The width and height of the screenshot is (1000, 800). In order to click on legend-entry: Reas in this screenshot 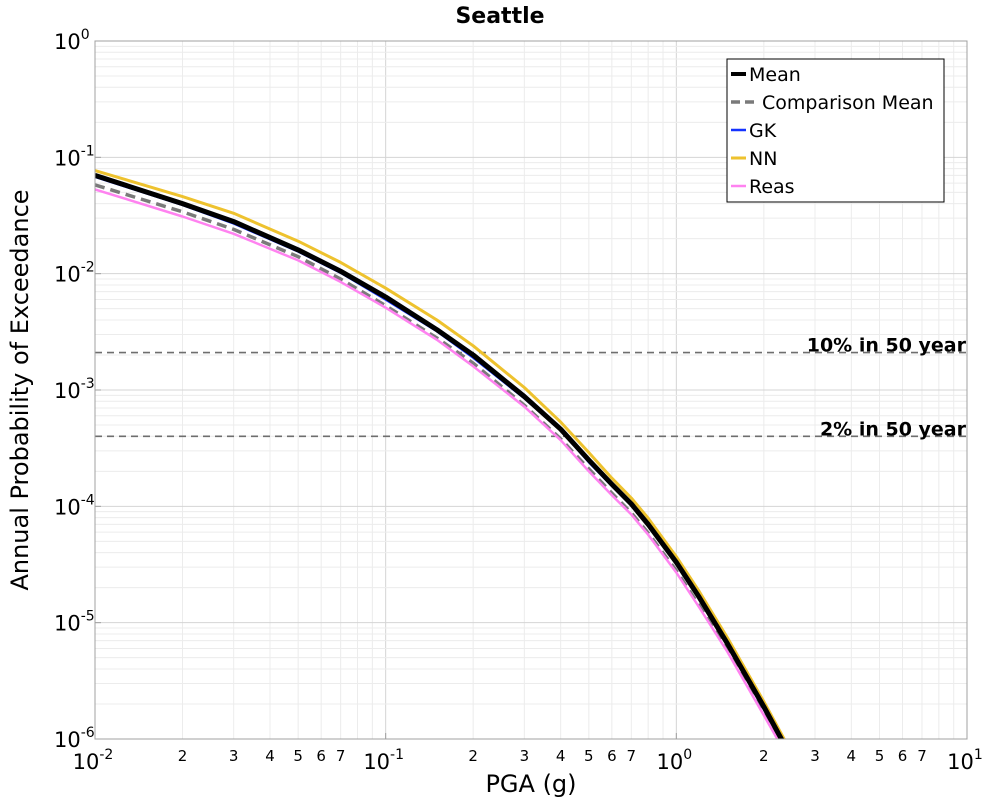, I will do `click(772, 187)`.